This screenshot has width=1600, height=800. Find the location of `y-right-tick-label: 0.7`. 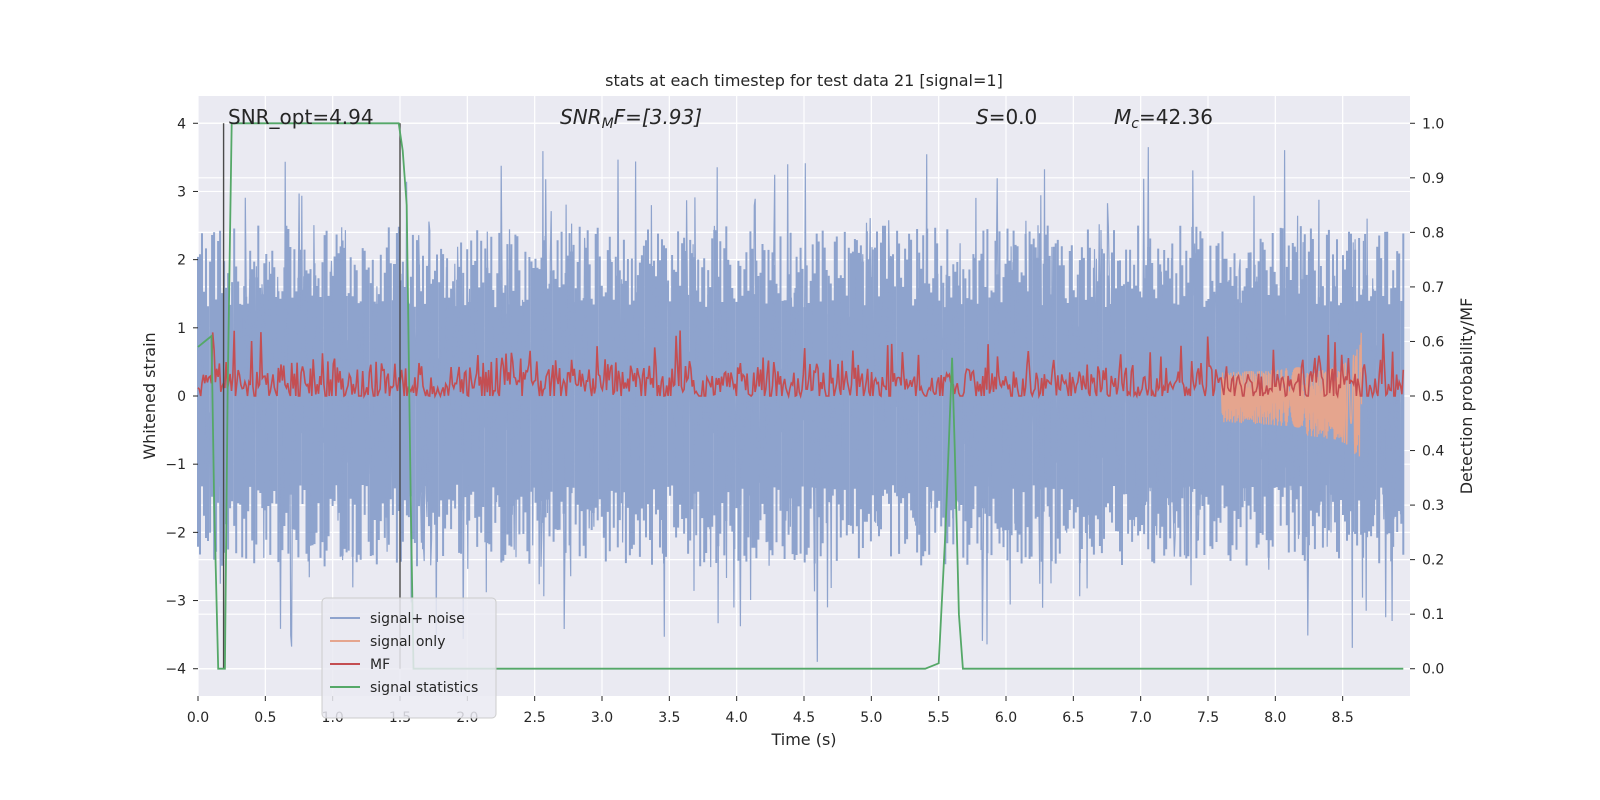

y-right-tick-label: 0.7 is located at coordinates (1433, 288).